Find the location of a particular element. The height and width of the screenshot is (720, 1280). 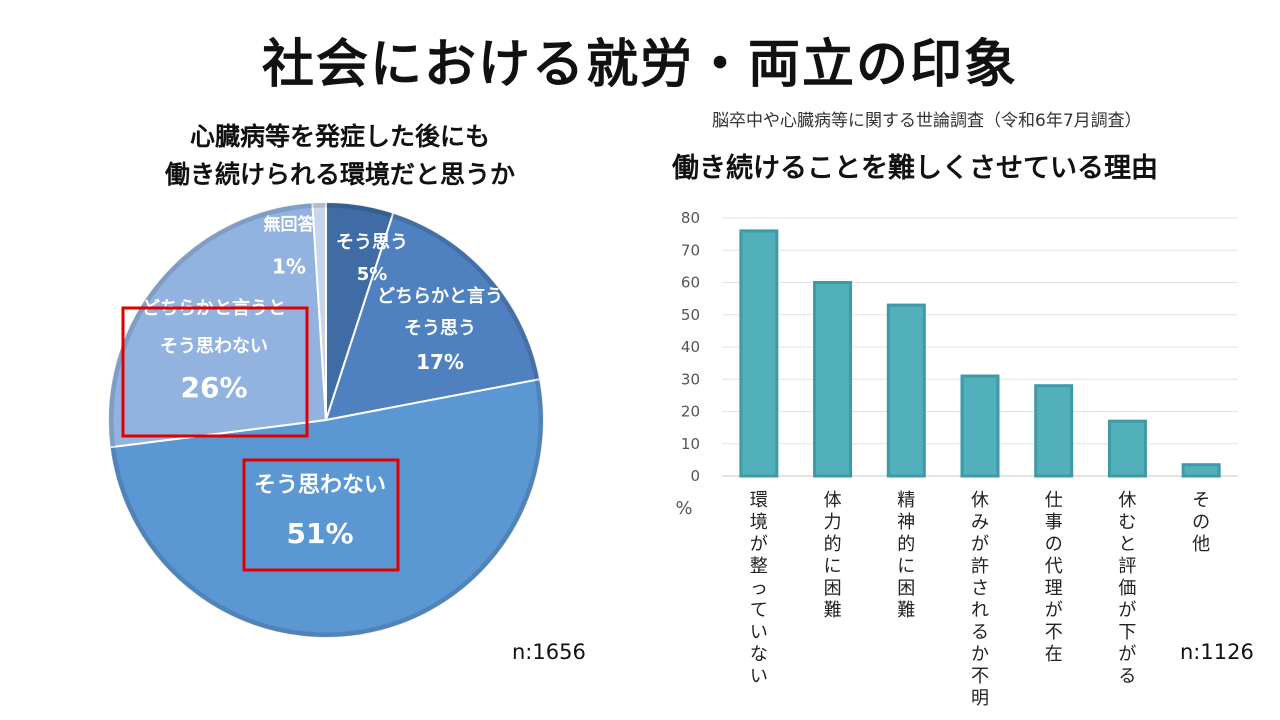

y-tick-label: 70 is located at coordinates (690, 250).